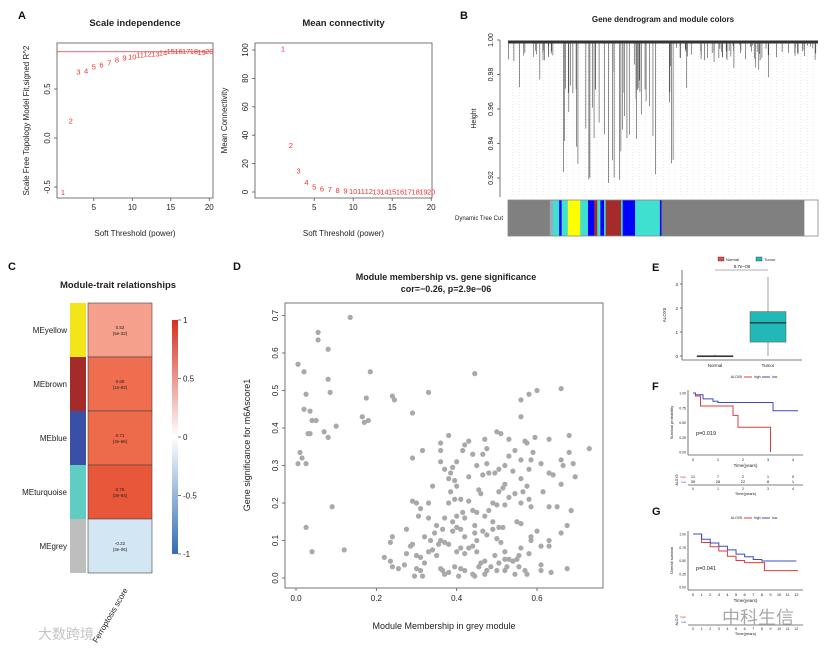 The width and height of the screenshot is (826, 649). What do you see at coordinates (793, 476) in the screenshot?
I see `risk-table-value: 0` at bounding box center [793, 476].